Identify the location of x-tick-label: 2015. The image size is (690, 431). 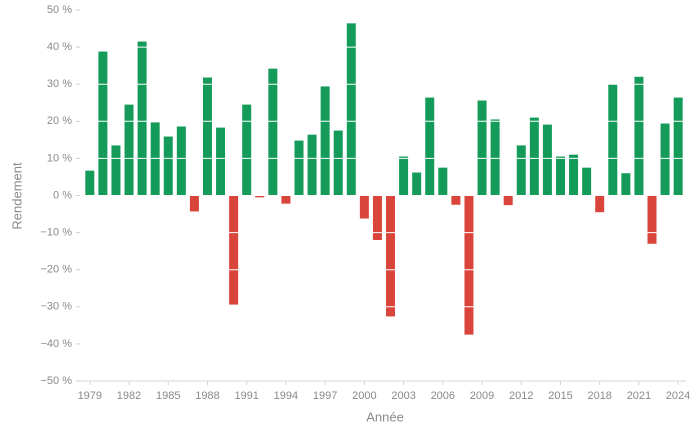
(560, 396).